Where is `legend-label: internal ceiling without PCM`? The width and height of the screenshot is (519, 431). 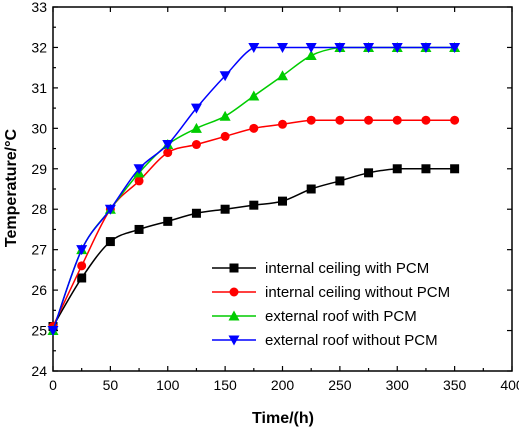
legend-label: internal ceiling without PCM is located at coordinates (357, 292).